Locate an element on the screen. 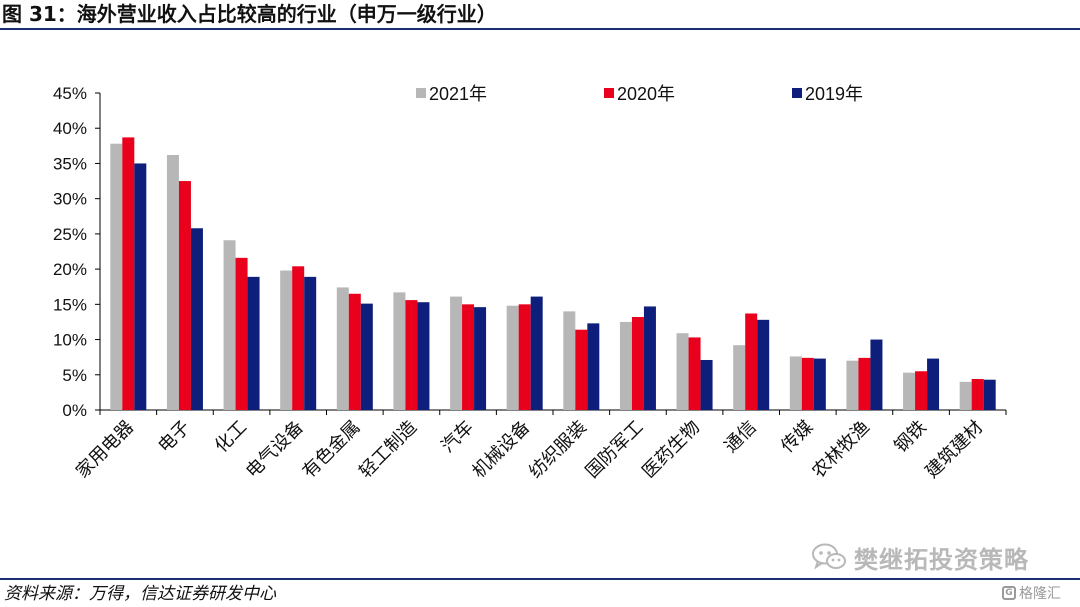 This screenshot has width=1080, height=607. gelonghui-logo-icon: G is located at coordinates (1009, 593).